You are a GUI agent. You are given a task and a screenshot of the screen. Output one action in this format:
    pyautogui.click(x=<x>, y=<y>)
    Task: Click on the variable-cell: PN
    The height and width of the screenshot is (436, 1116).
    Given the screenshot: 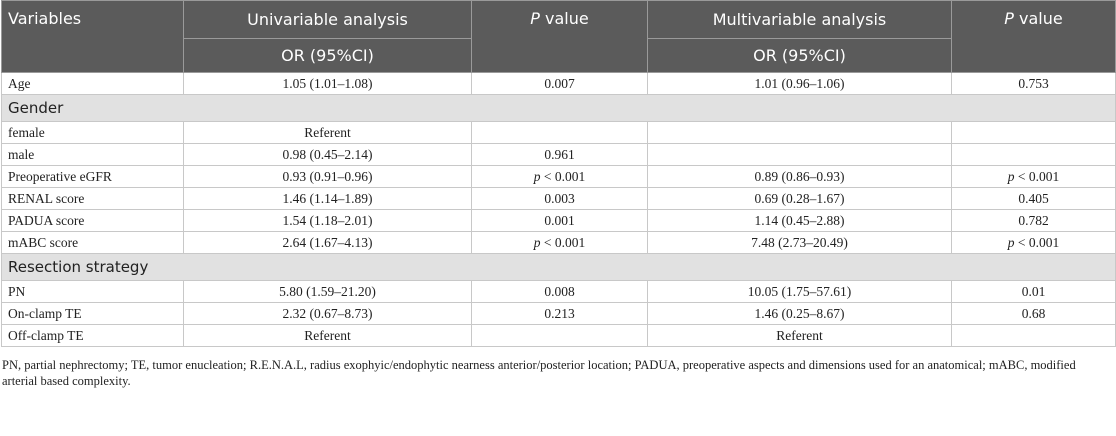 What is the action you would take?
    pyautogui.click(x=92, y=291)
    